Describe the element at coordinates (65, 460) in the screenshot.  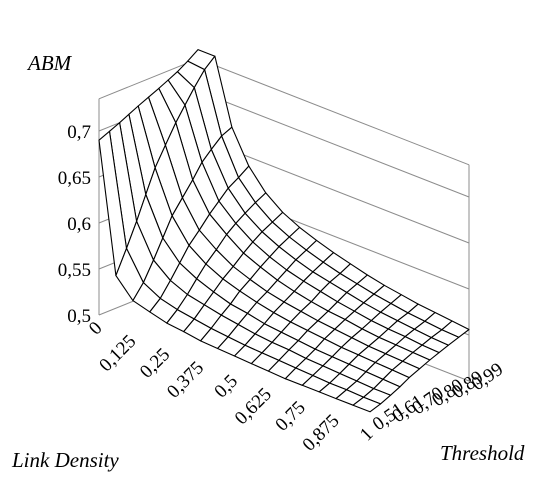
I see `x-axis-title: Link Density` at that location.